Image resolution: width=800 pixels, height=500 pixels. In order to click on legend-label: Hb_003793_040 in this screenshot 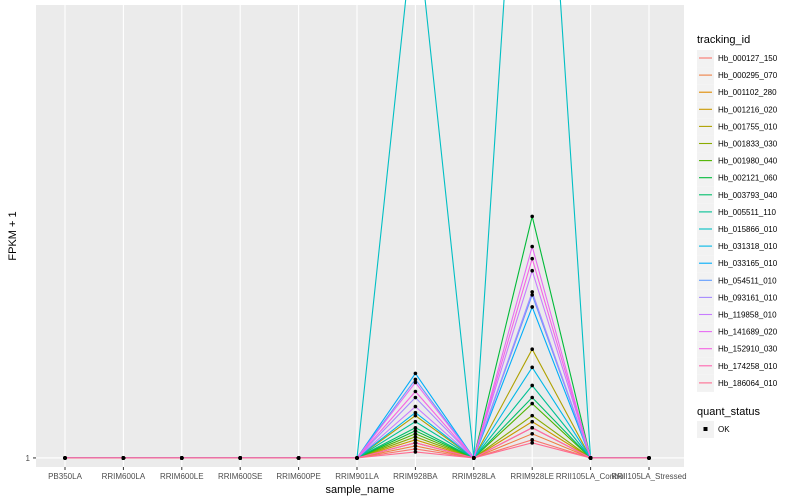, I will do `click(748, 195)`.